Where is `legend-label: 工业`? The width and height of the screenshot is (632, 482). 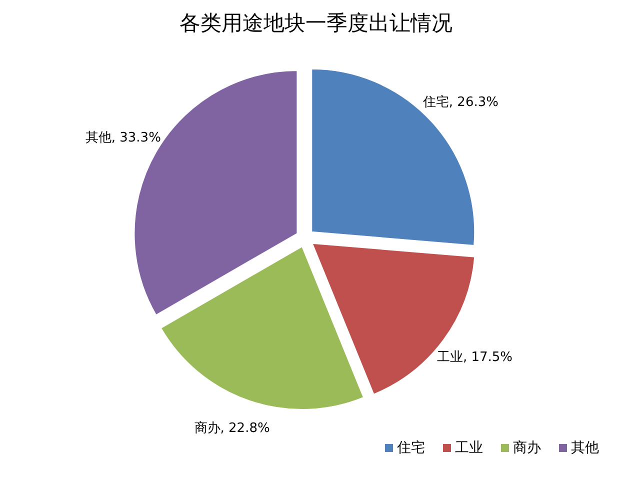
legend-label: 工业 is located at coordinates (469, 448).